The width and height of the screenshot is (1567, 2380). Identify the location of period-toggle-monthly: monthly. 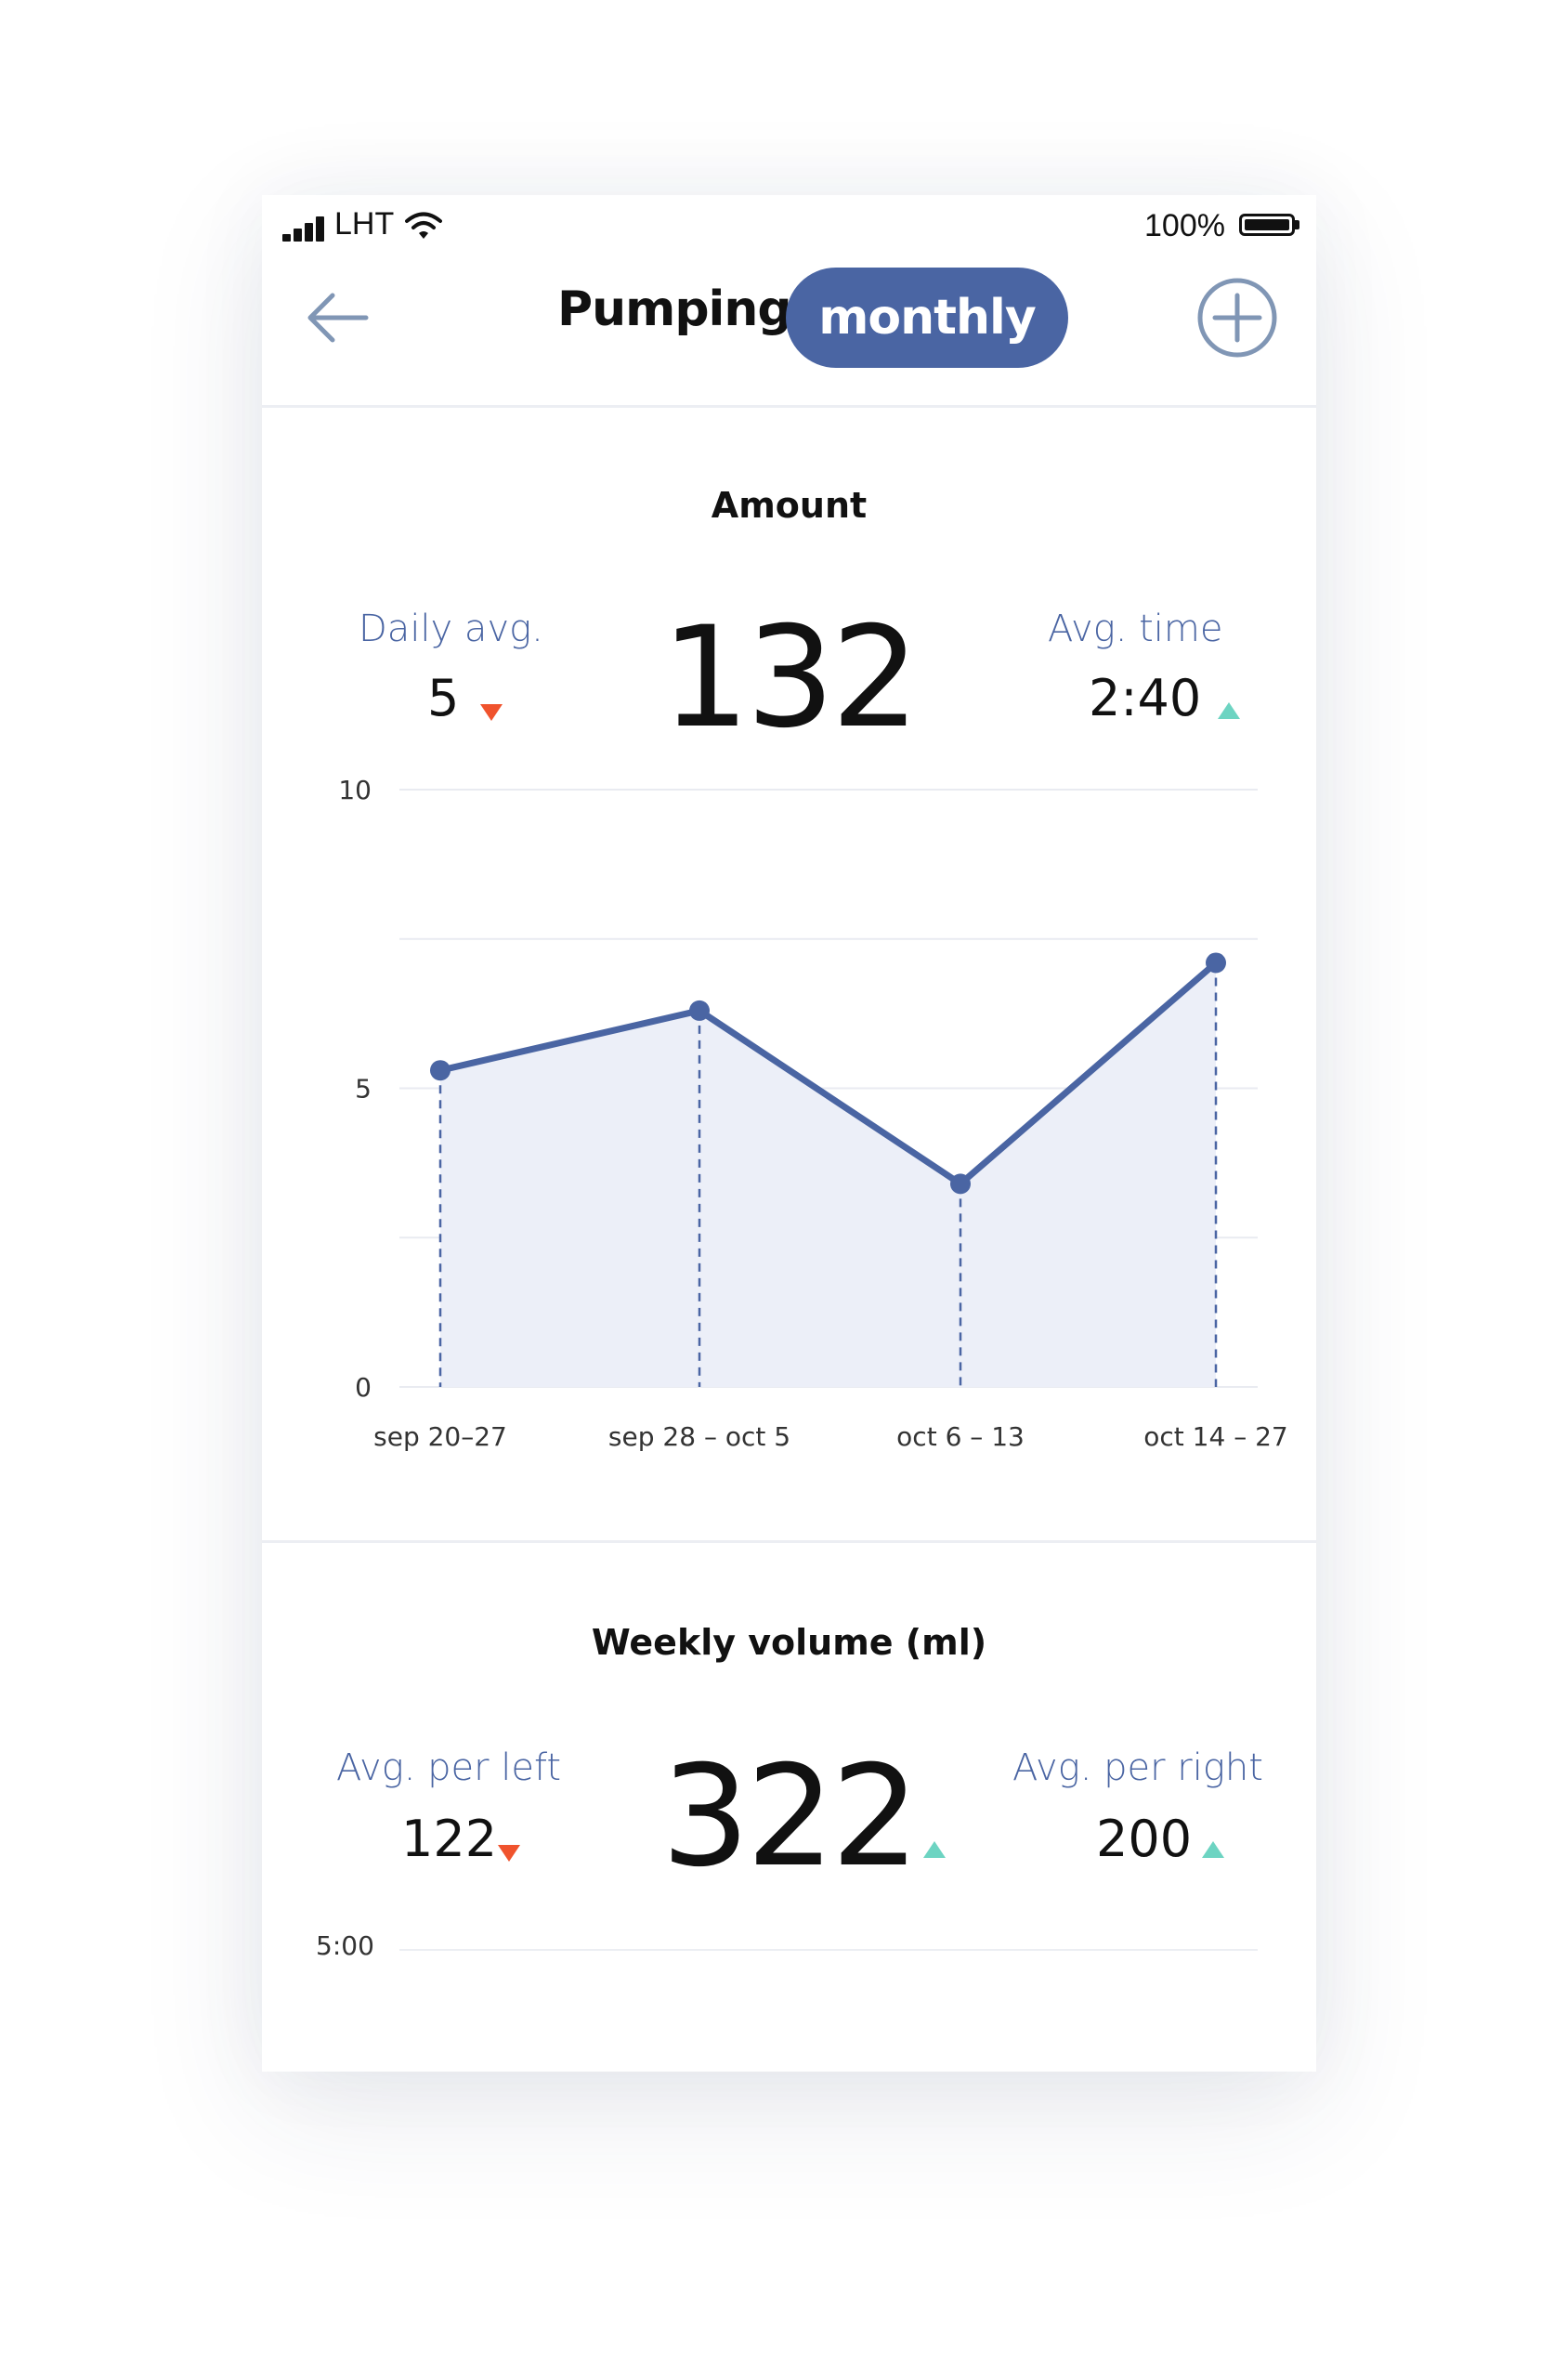
(927, 318).